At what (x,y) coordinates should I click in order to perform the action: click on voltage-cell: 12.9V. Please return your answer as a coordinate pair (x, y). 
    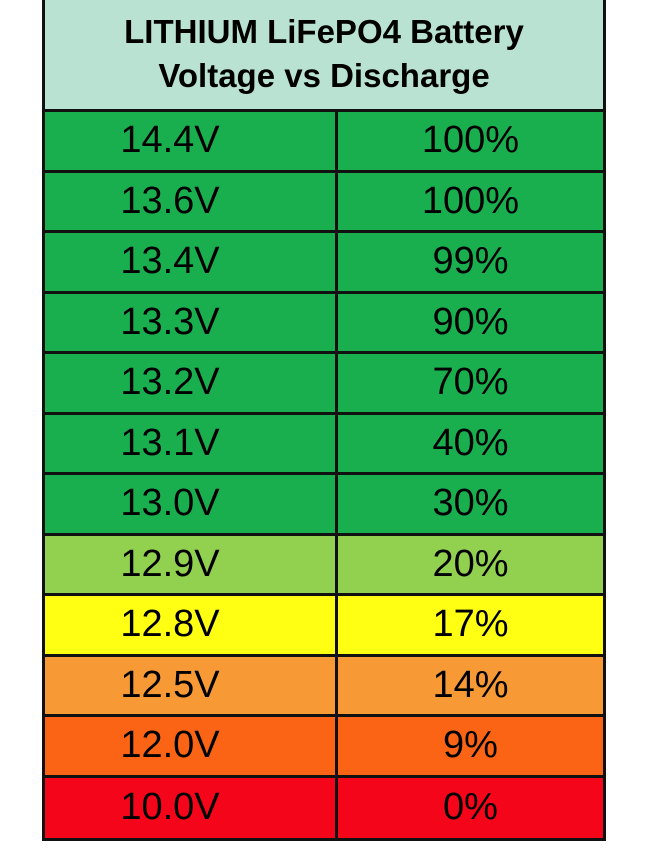
    Looking at the image, I should click on (191, 564).